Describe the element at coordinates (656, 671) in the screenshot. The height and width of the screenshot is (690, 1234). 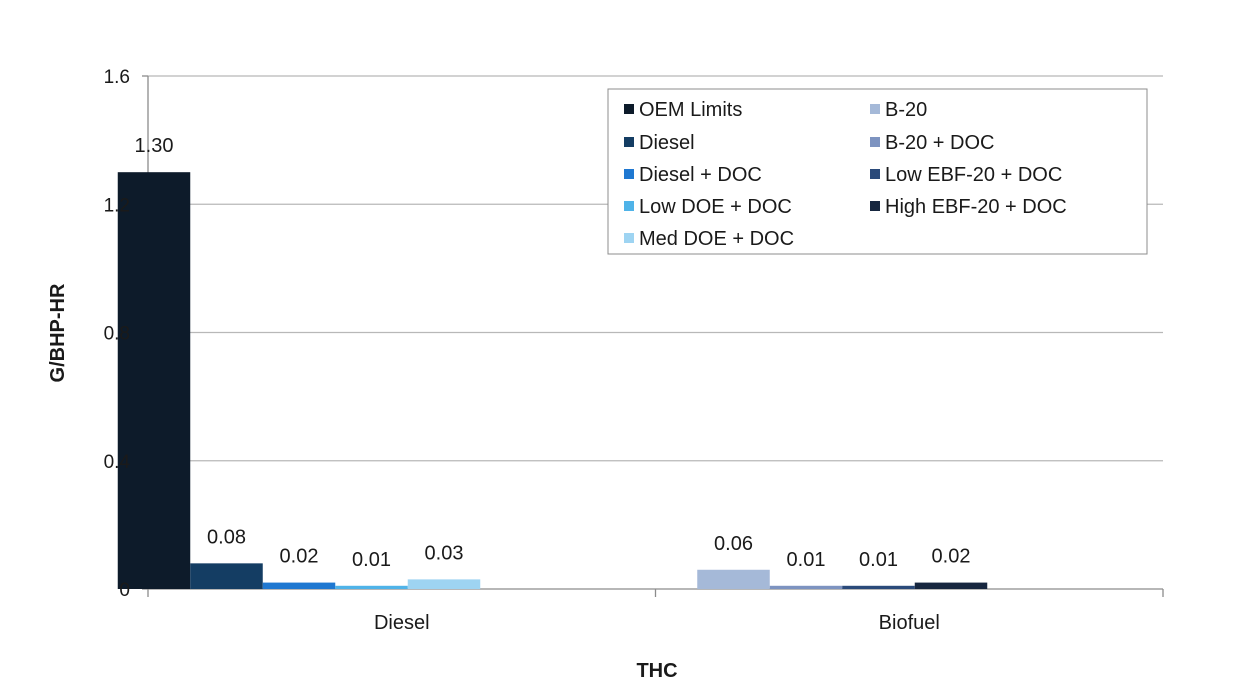
I see `x-axis-title: THC` at that location.